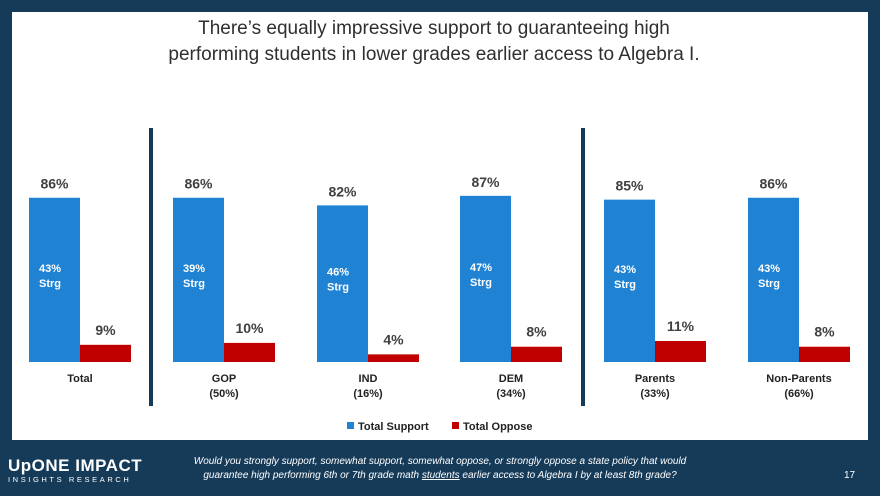 The image size is (880, 496). What do you see at coordinates (681, 326) in the screenshot?
I see `oppose-value-label: 11%` at bounding box center [681, 326].